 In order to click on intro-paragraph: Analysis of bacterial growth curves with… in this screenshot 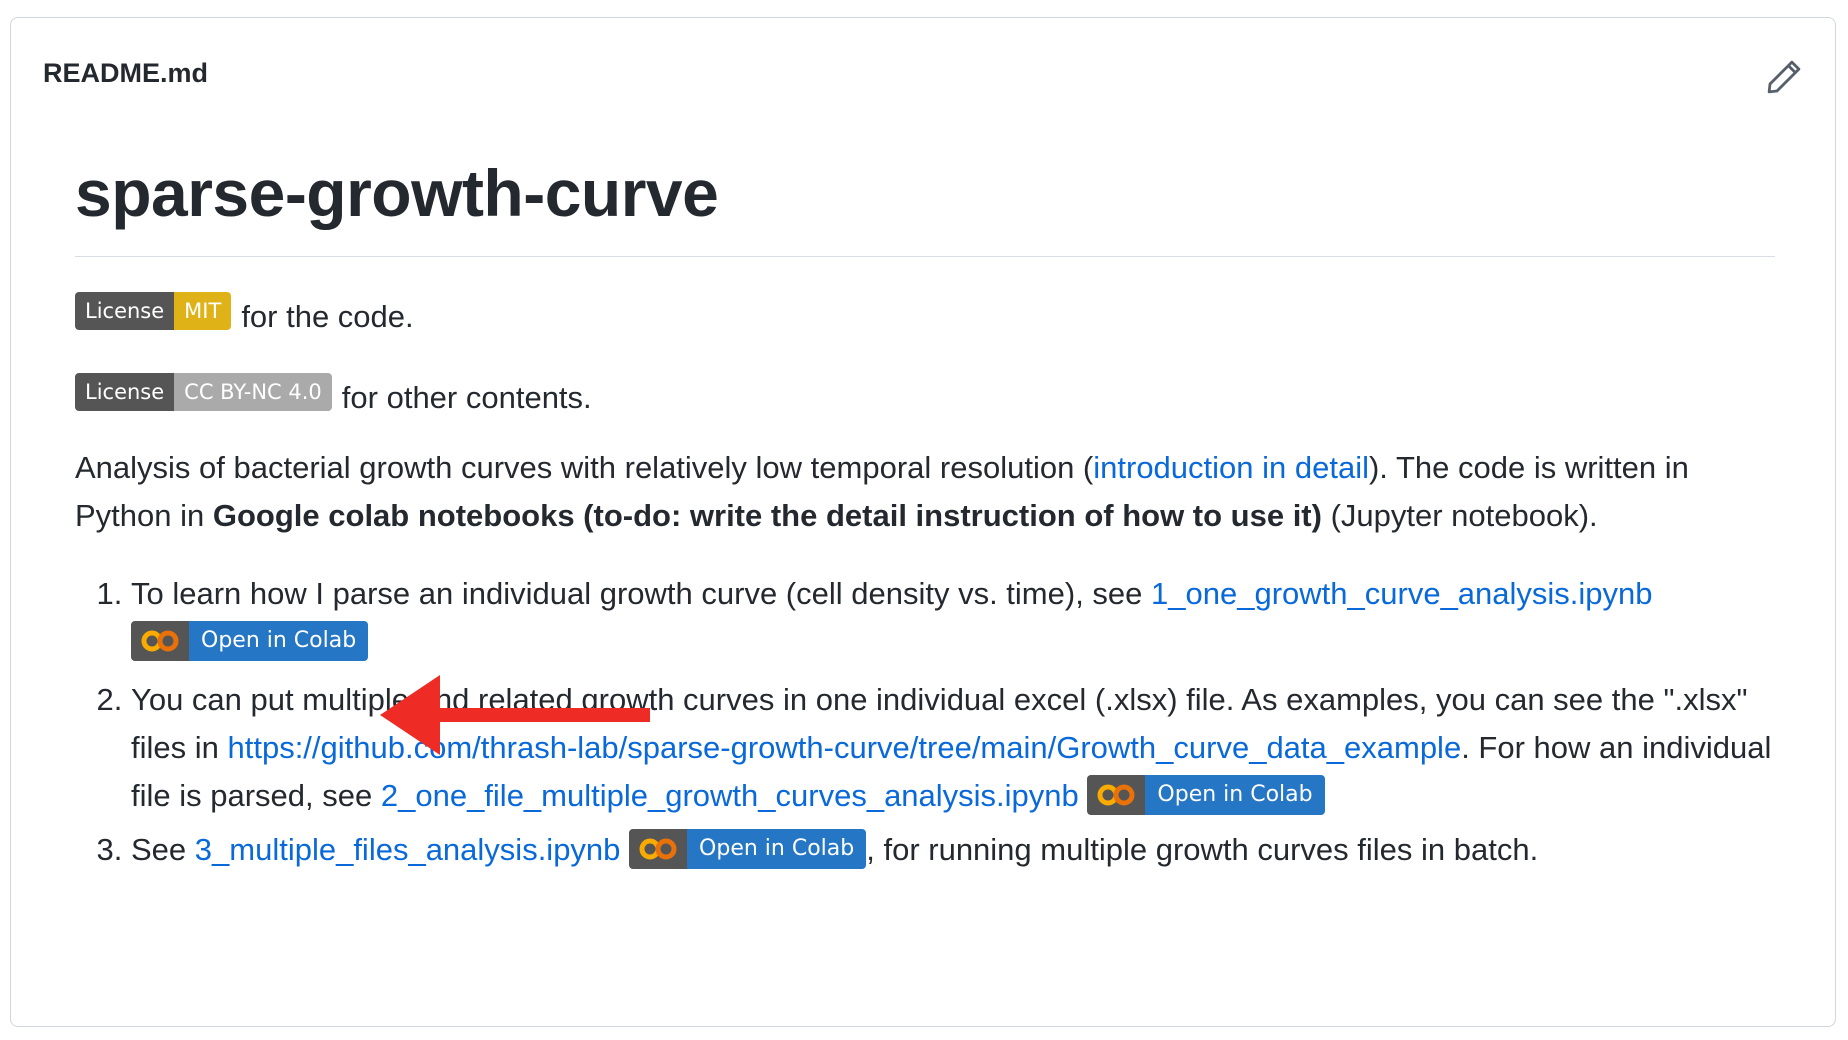, I will do `click(925, 492)`.